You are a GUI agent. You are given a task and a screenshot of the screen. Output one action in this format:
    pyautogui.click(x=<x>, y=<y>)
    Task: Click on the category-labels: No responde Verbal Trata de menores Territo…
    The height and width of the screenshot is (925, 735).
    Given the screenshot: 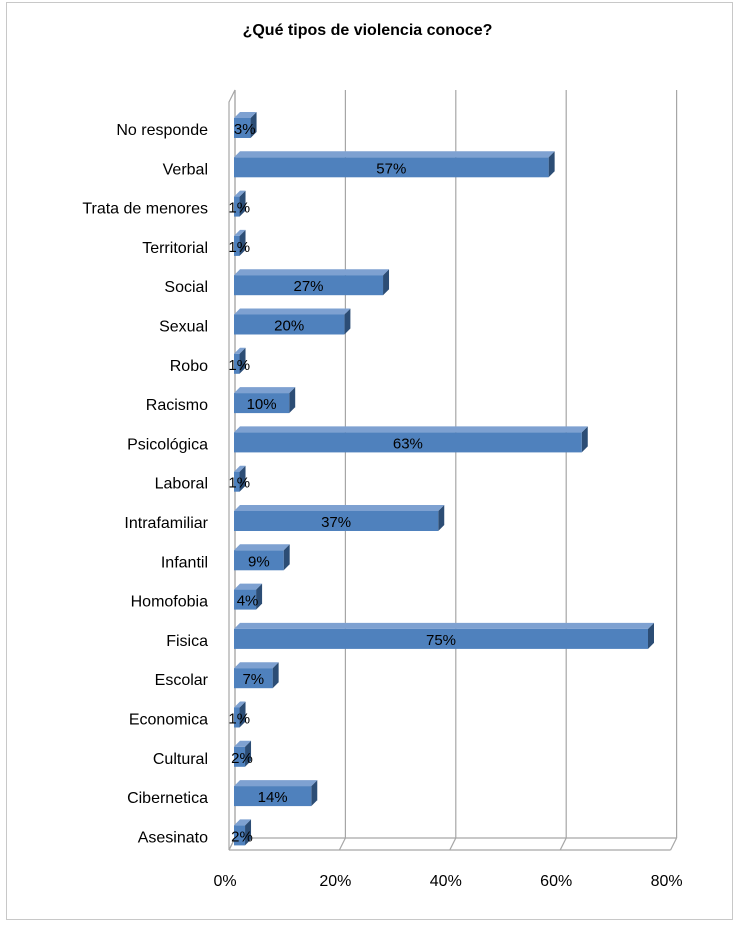 What is the action you would take?
    pyautogui.click(x=145, y=484)
    